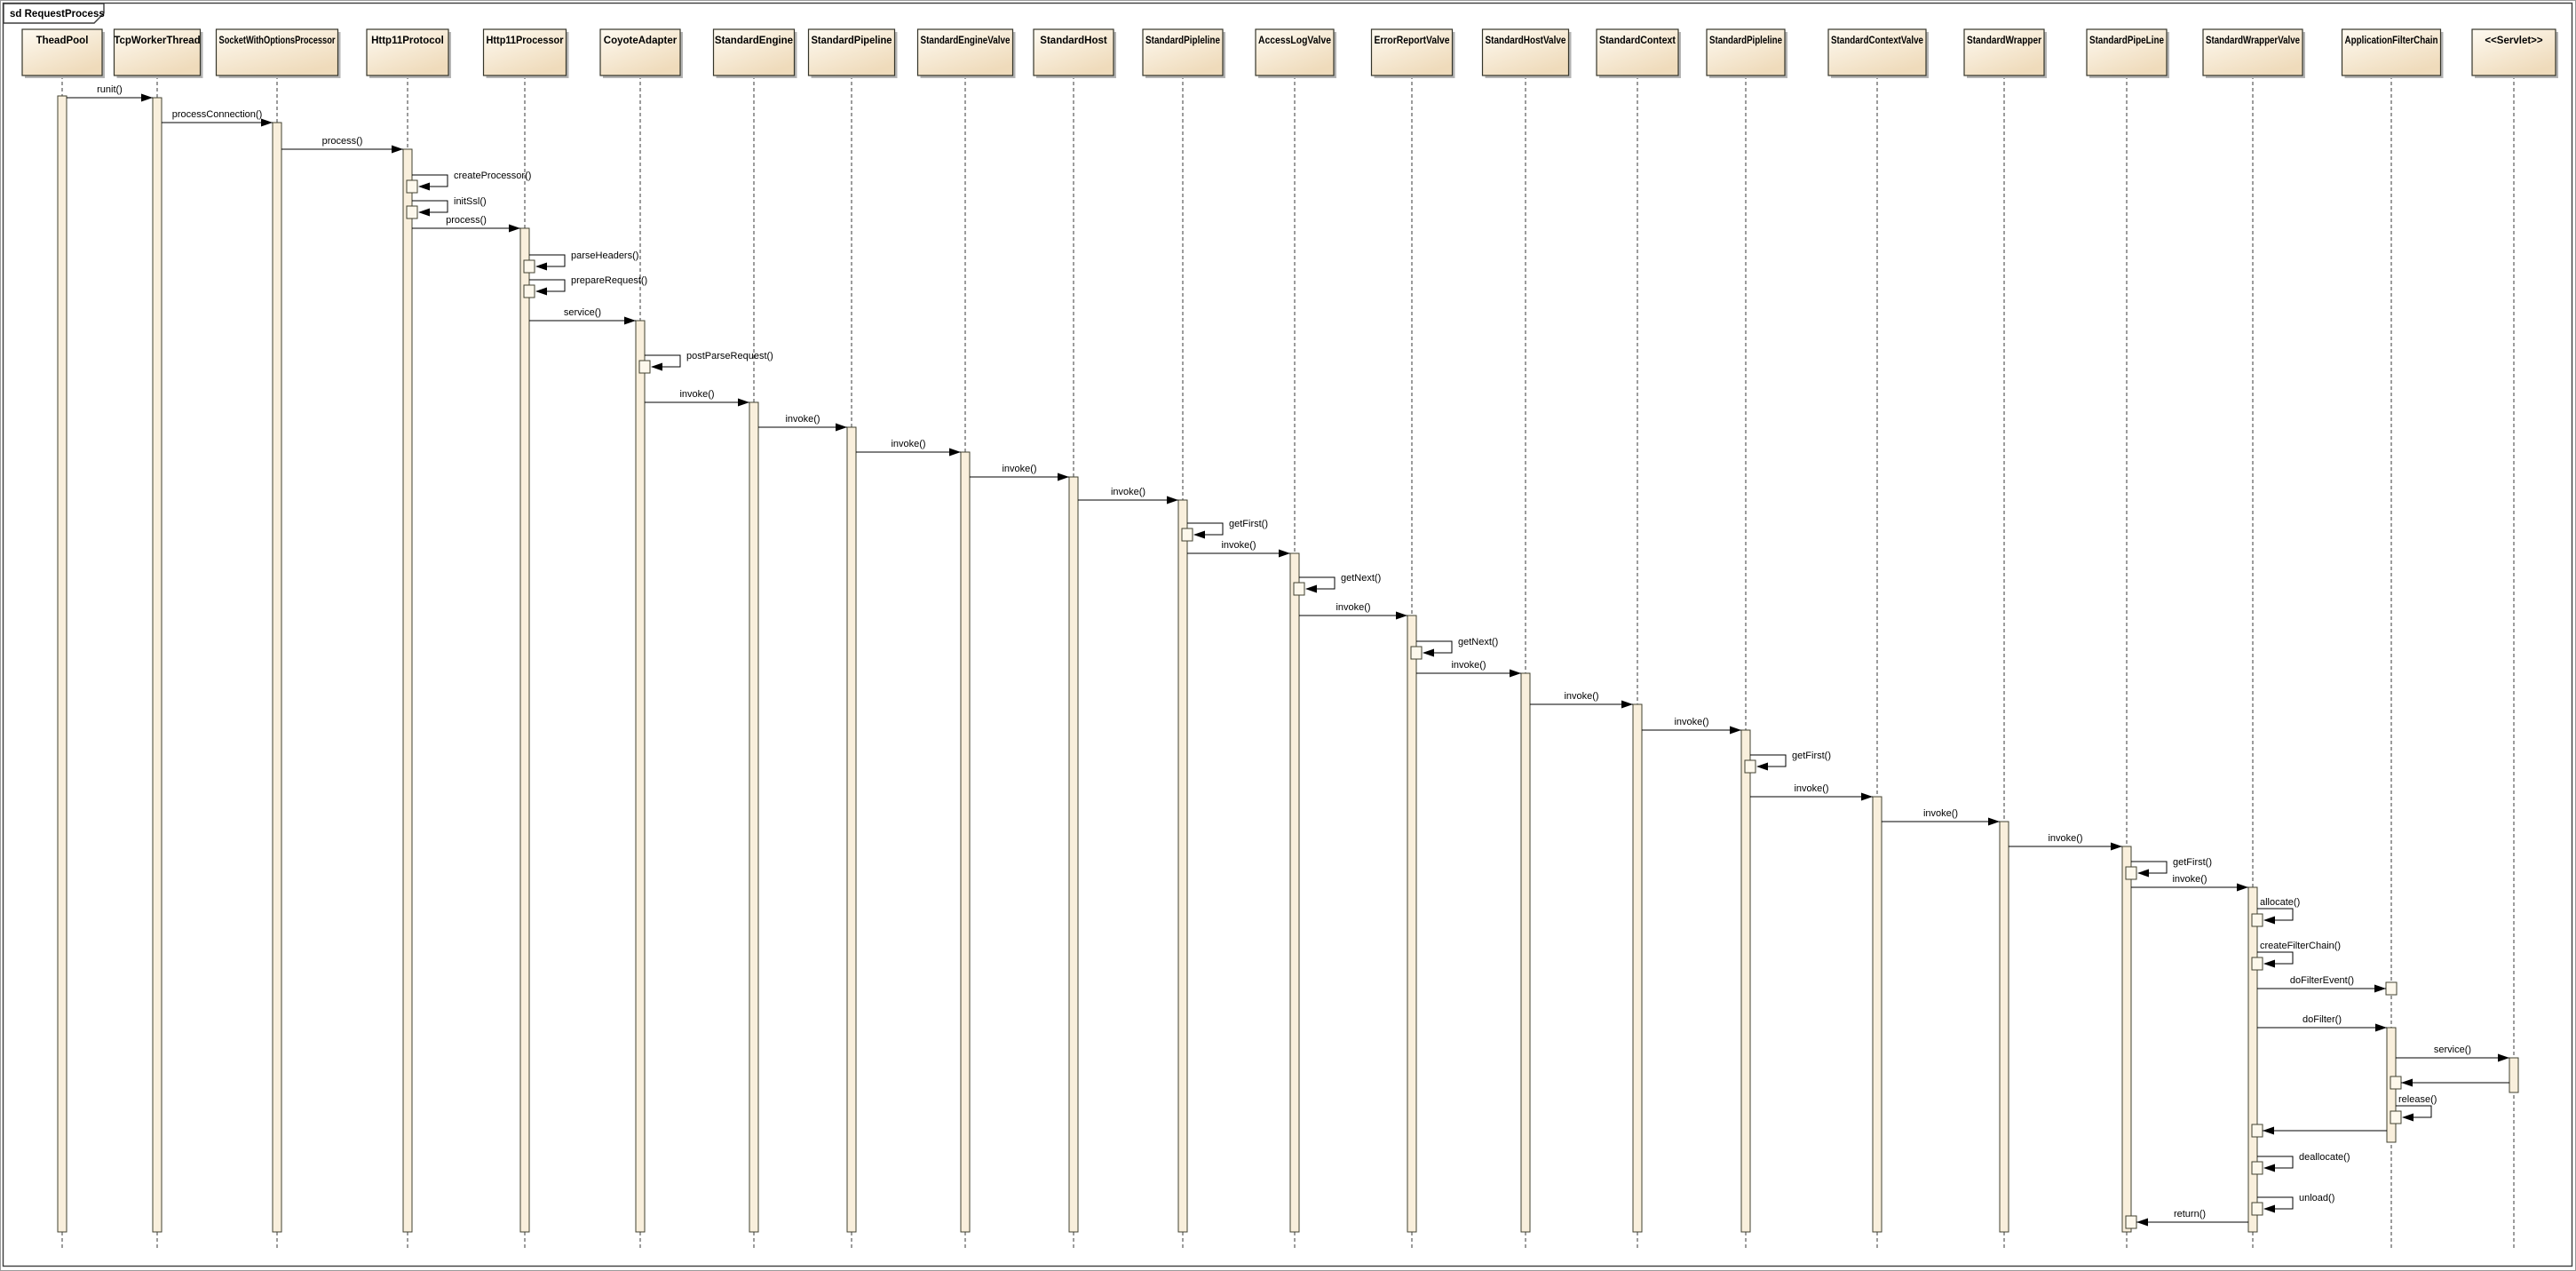  I want to click on lifeline-head-tcpworkerthread: TcpWorkerThread, so click(158, 53).